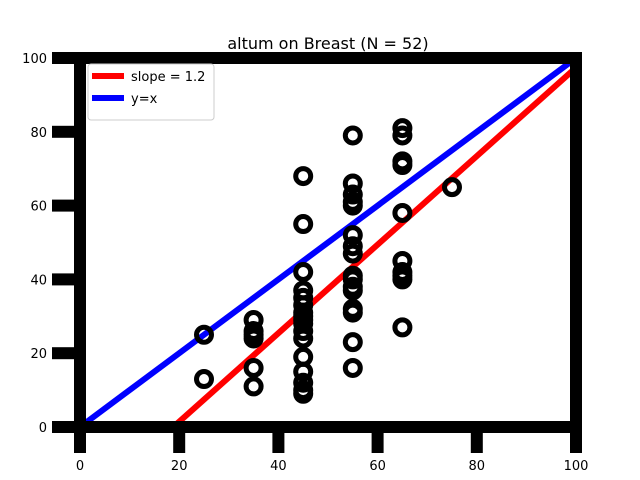 The image size is (640, 480). I want to click on x-tick-label: 60, so click(377, 466).